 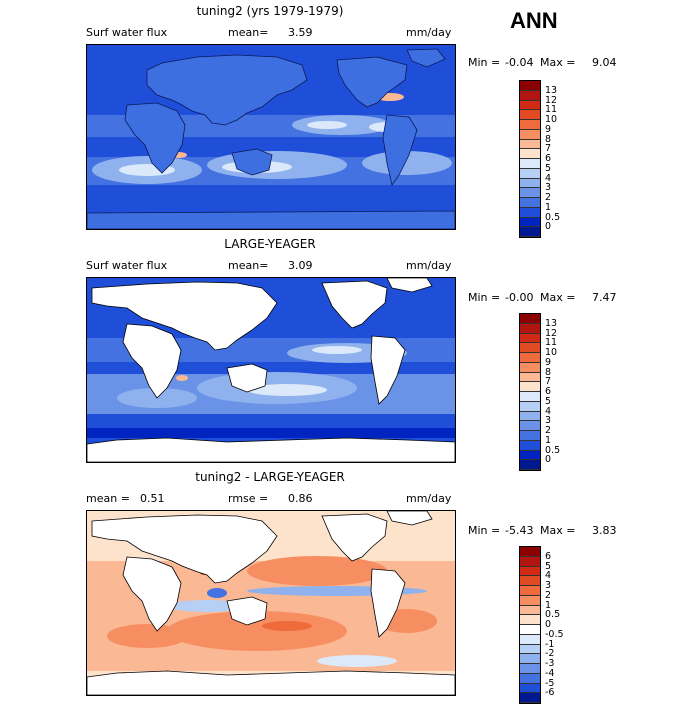 I want to click on map-model, so click(x=271, y=137).